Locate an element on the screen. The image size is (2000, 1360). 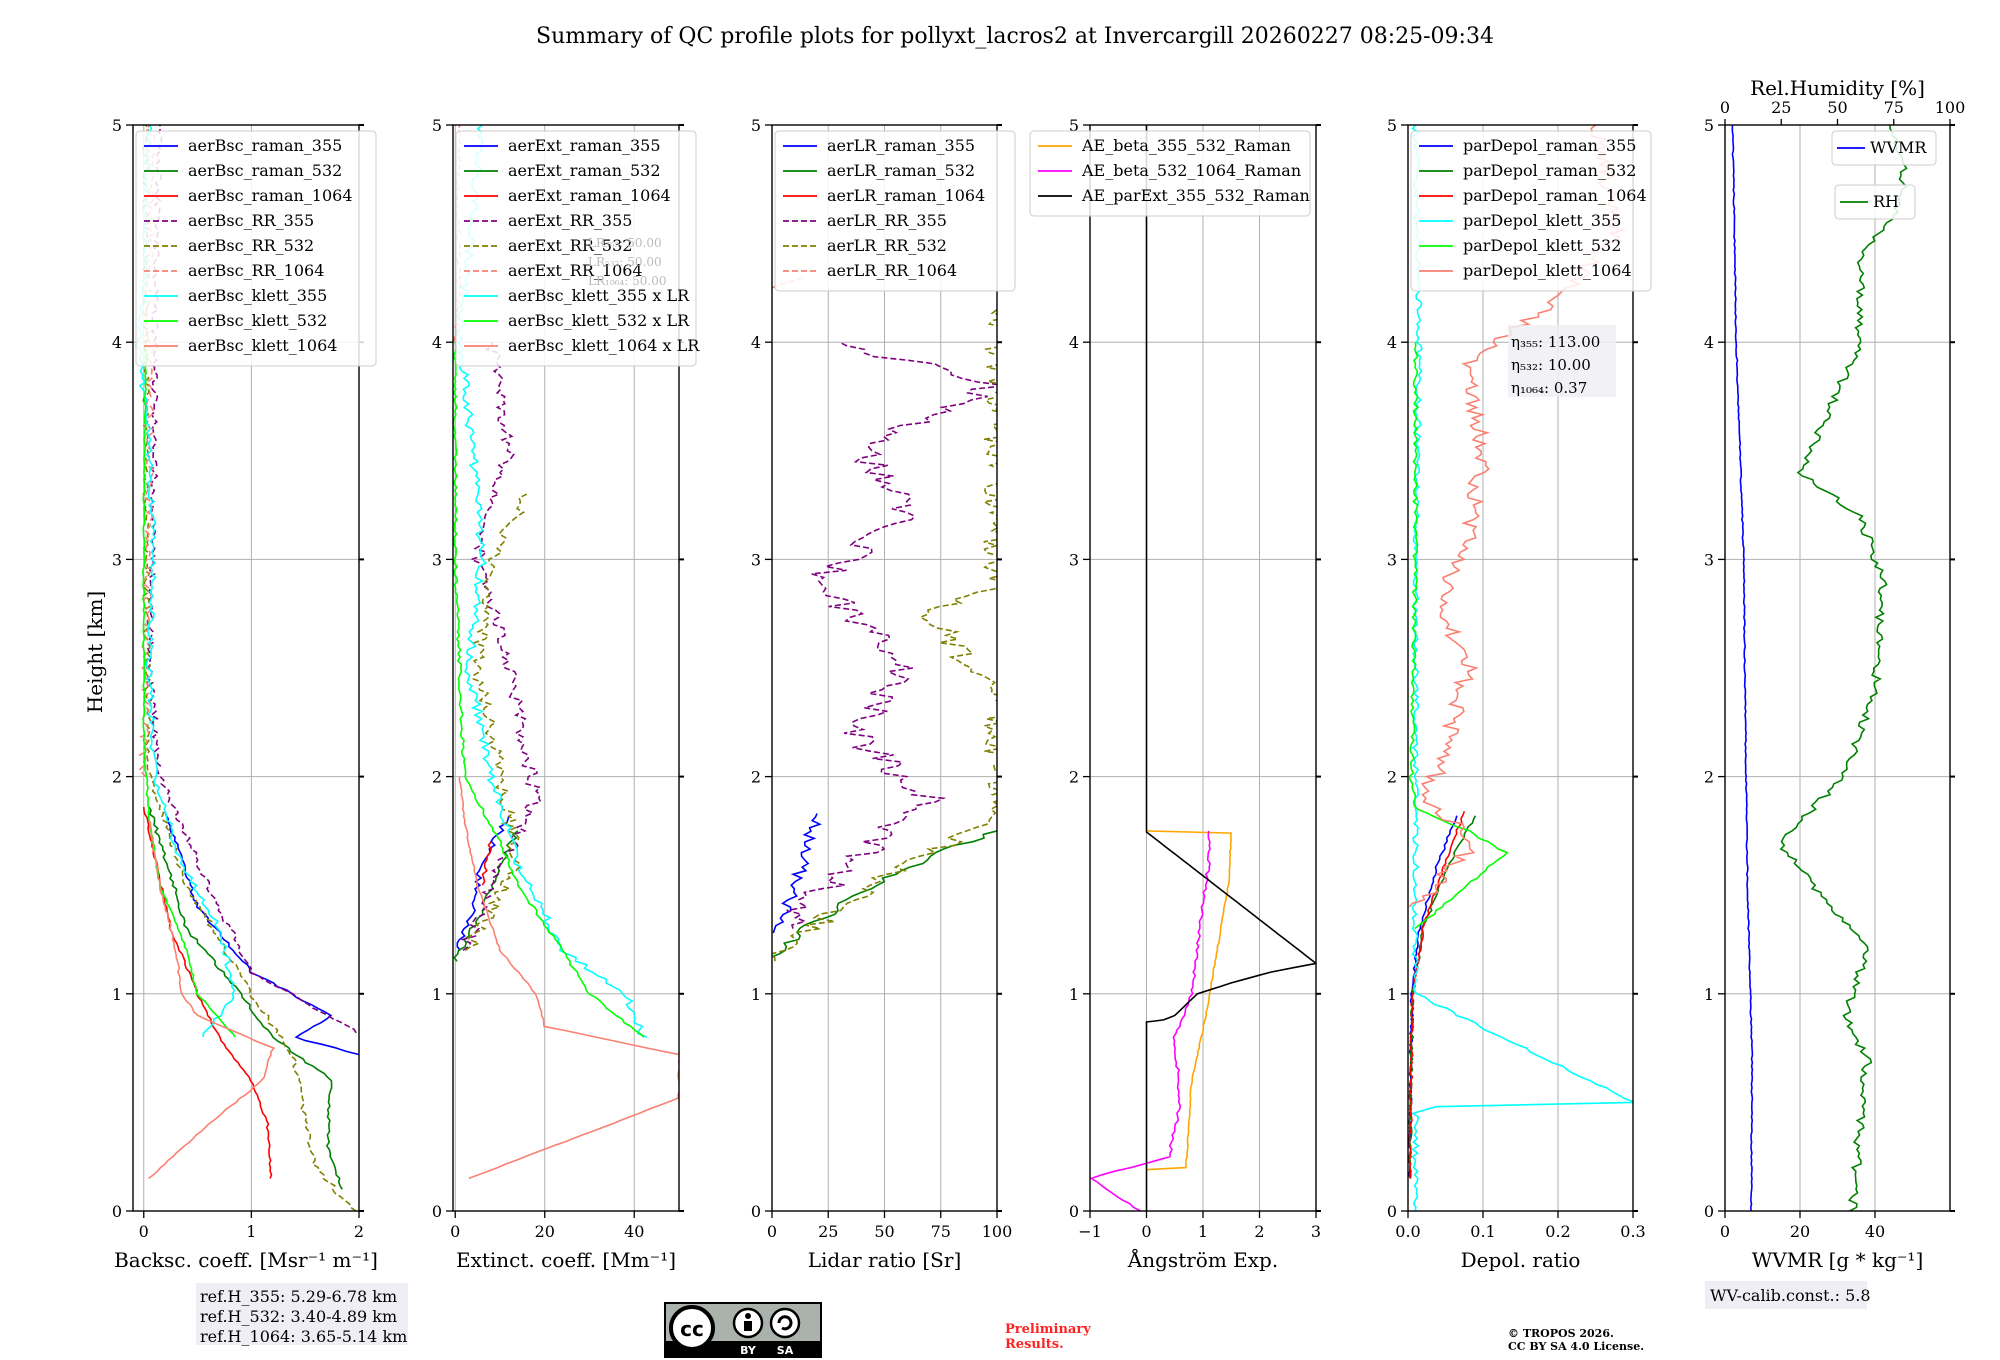
preliminary-line-1: Preliminary is located at coordinates (1048, 1329).